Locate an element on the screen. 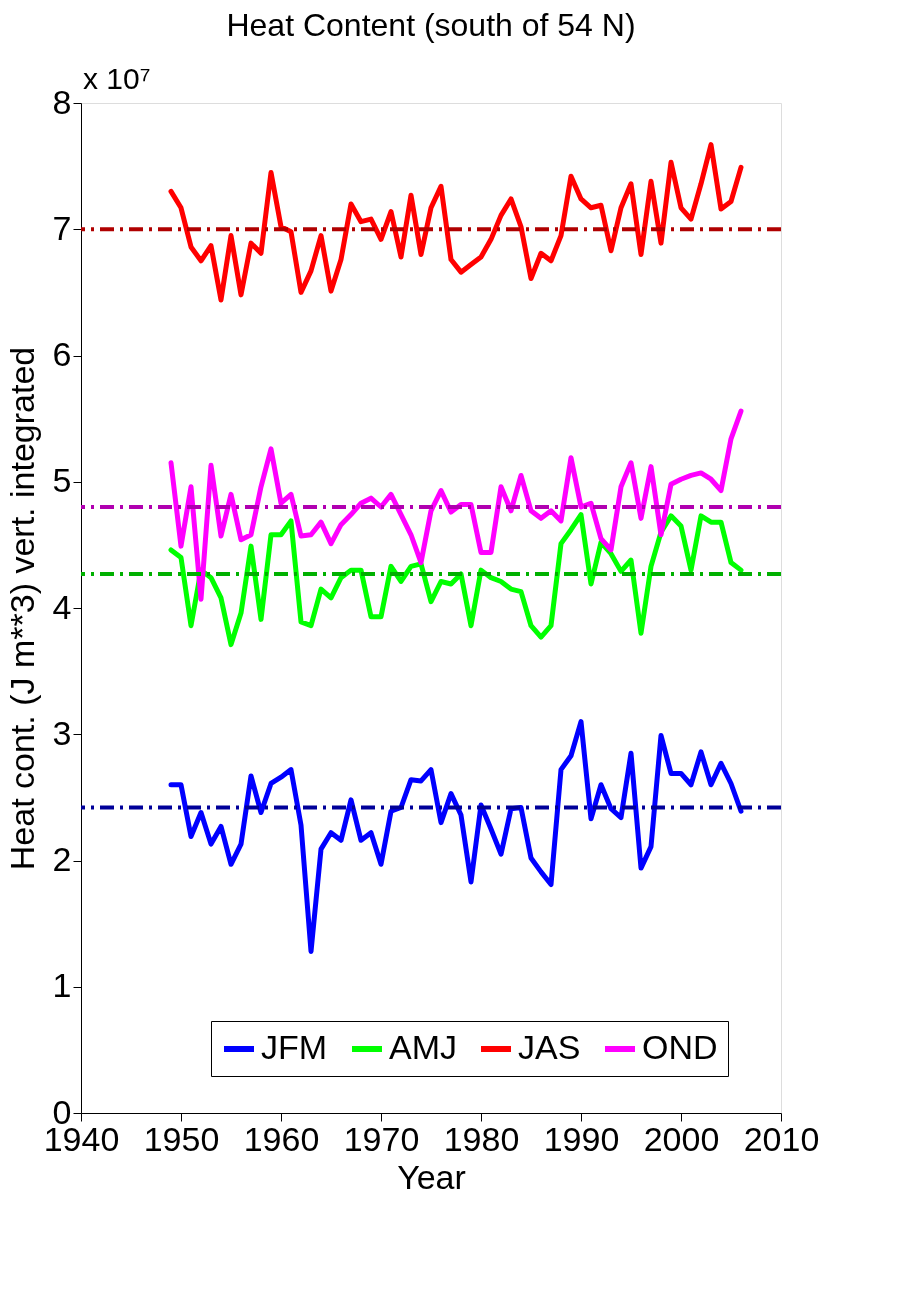 This screenshot has height=1311, width=904. y-tick-label: 5 is located at coordinates (62, 480).